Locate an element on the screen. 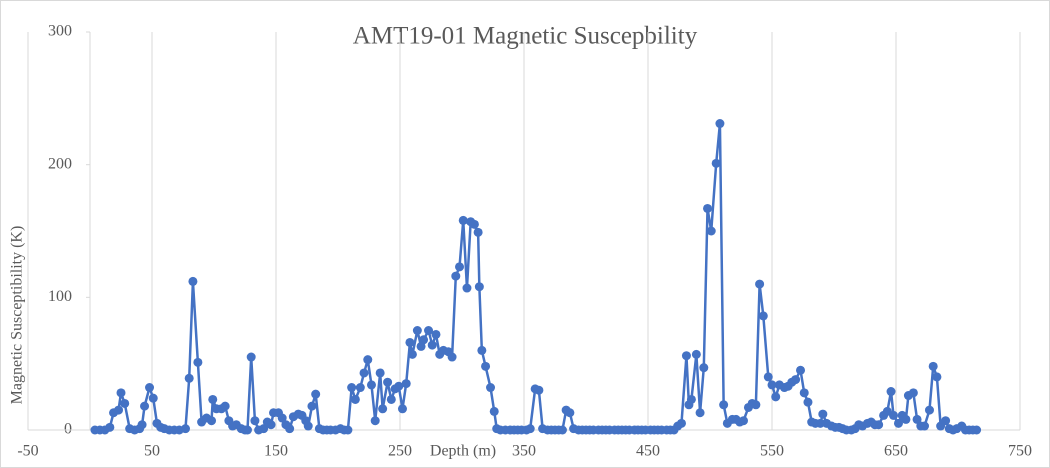  y-tick-label: 0 is located at coordinates (68, 429).